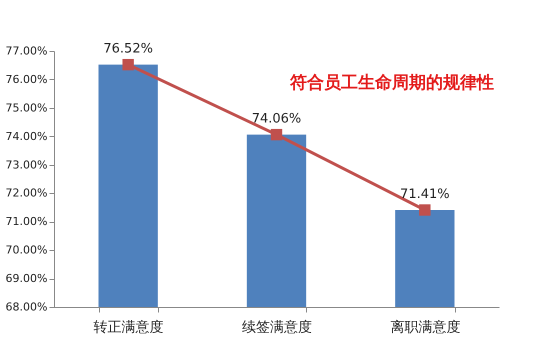 The height and width of the screenshot is (342, 560). What do you see at coordinates (27, 107) in the screenshot?
I see `y-tick-label: 75.00%` at bounding box center [27, 107].